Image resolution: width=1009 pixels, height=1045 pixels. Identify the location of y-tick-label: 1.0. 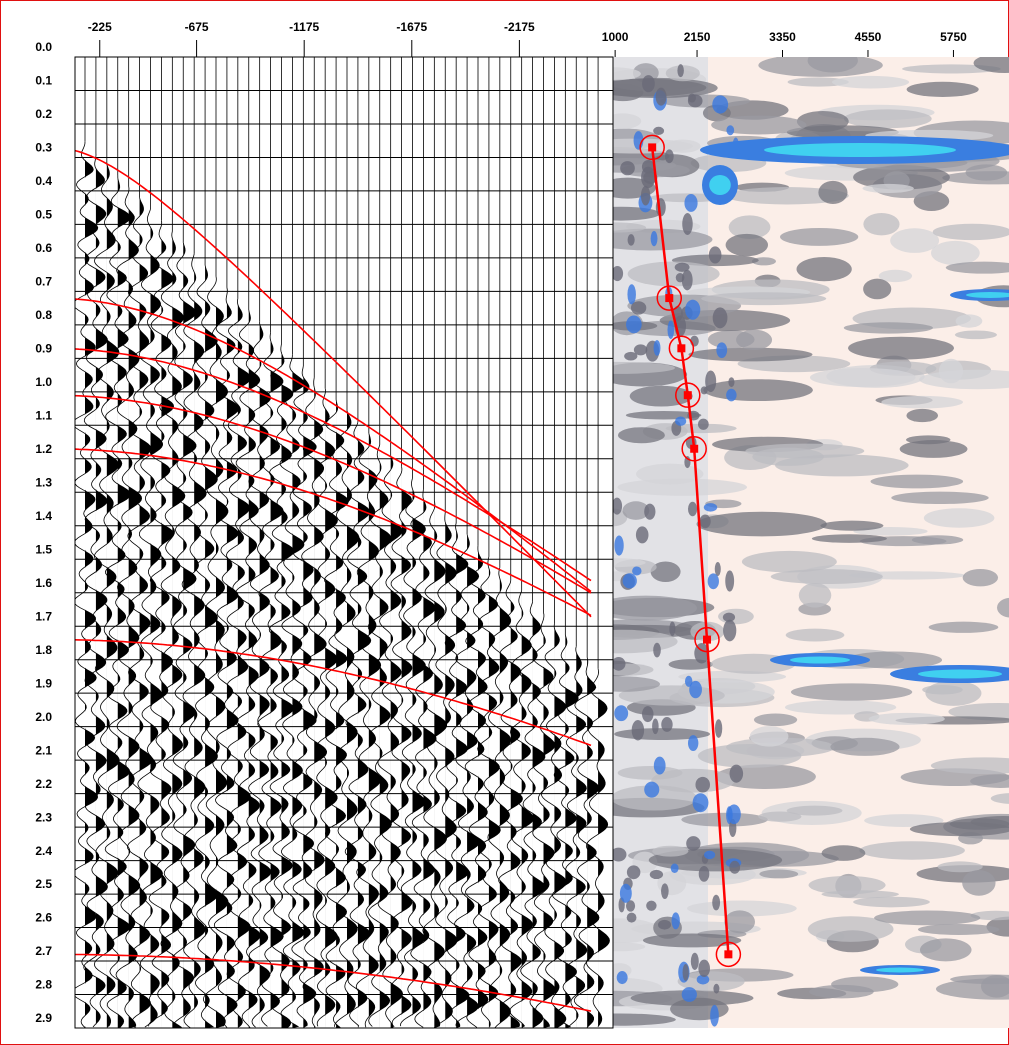
(43, 382).